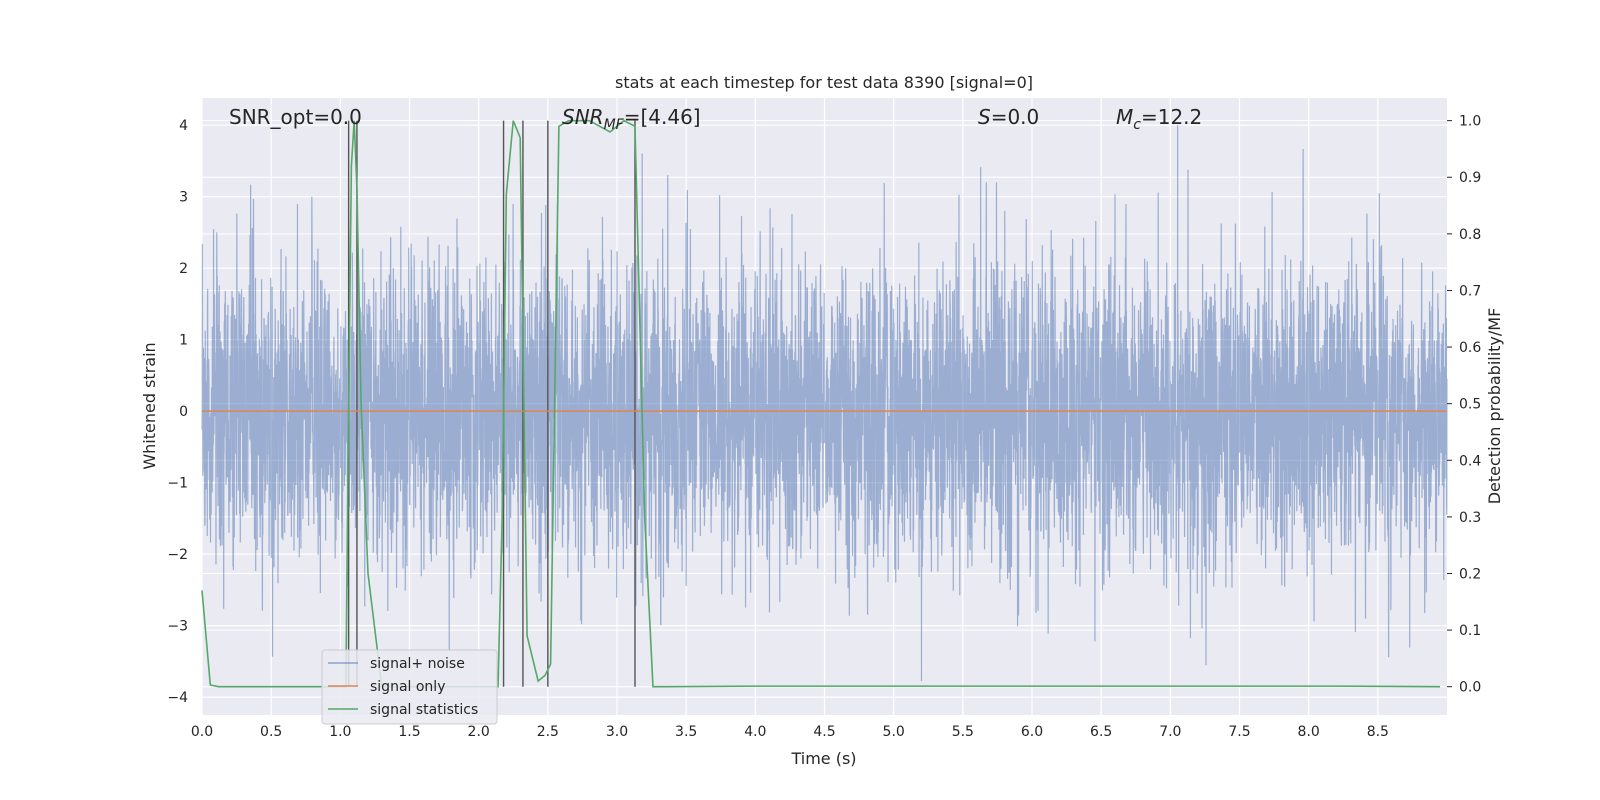 The height and width of the screenshot is (800, 1600). I want to click on x-tick-label: 8.5, so click(1378, 732).